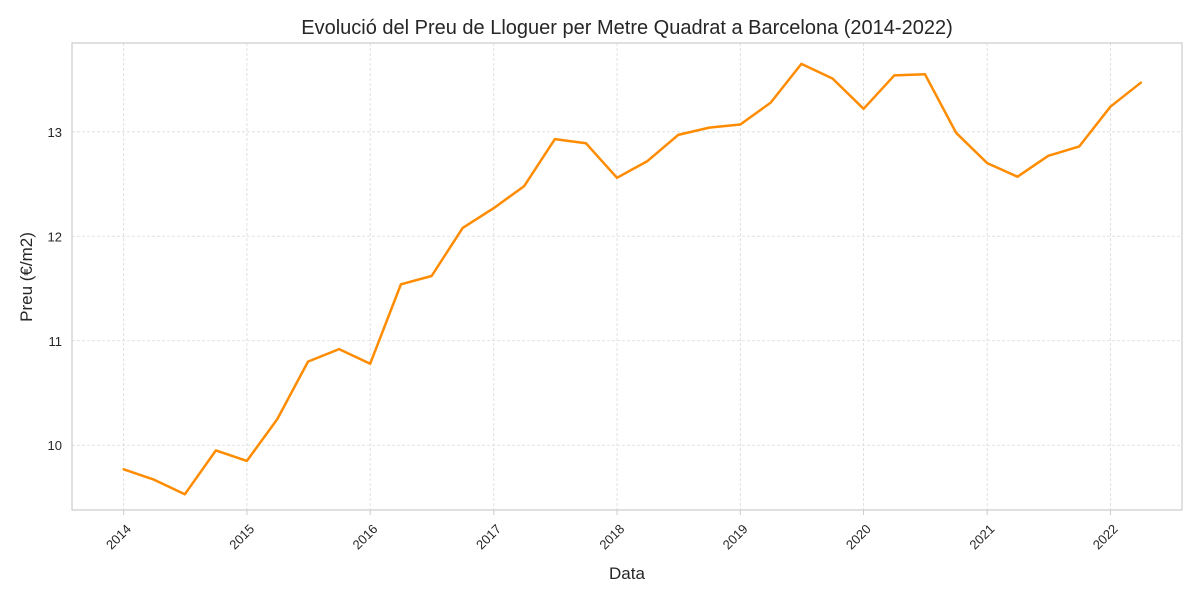  What do you see at coordinates (55, 132) in the screenshot?
I see `y-tick-label: 13` at bounding box center [55, 132].